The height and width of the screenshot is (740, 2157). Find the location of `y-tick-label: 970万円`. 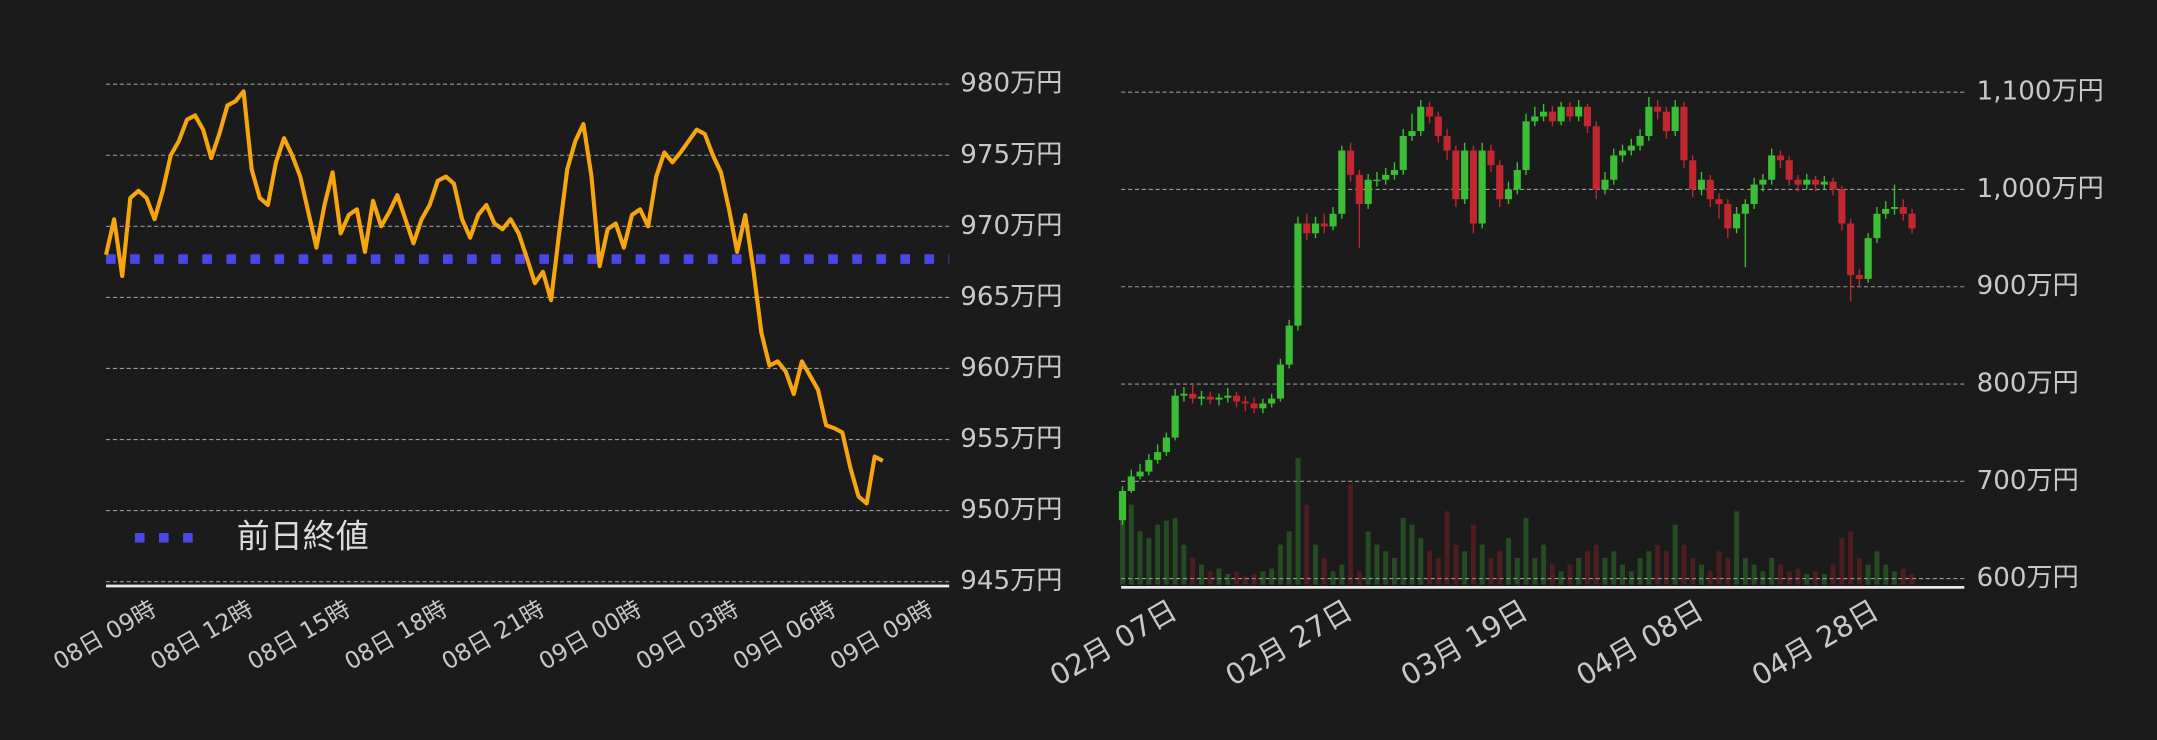

y-tick-label: 970万円 is located at coordinates (1011, 226).